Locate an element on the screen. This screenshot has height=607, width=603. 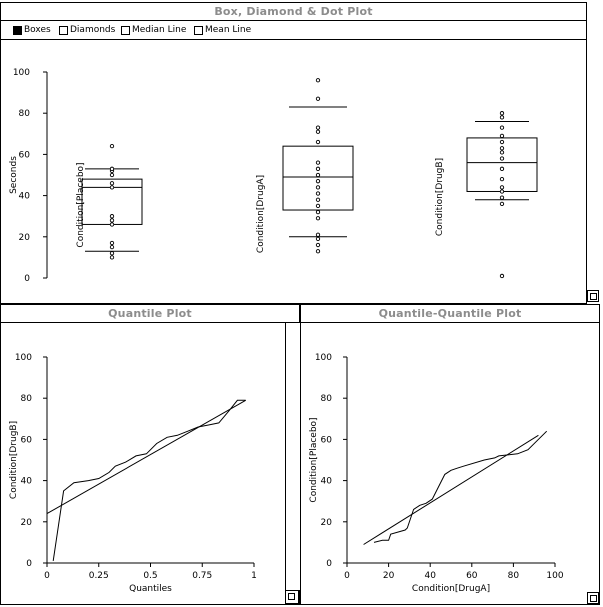
y-axis-label: Condition[Placebo] is located at coordinates (314, 459).